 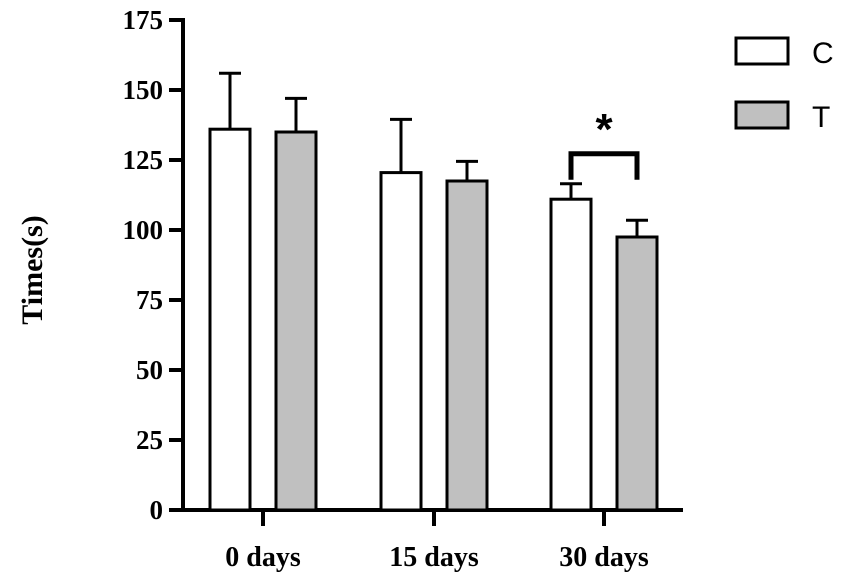 What do you see at coordinates (784, 85) in the screenshot?
I see `chart-legend: CT` at bounding box center [784, 85].